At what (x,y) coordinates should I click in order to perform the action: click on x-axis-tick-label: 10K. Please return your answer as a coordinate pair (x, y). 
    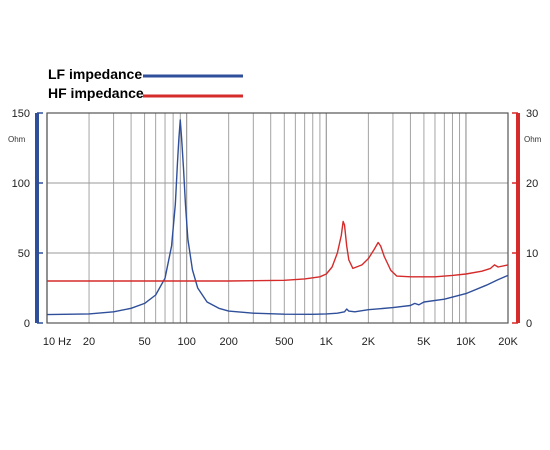
    Looking at the image, I should click on (466, 342).